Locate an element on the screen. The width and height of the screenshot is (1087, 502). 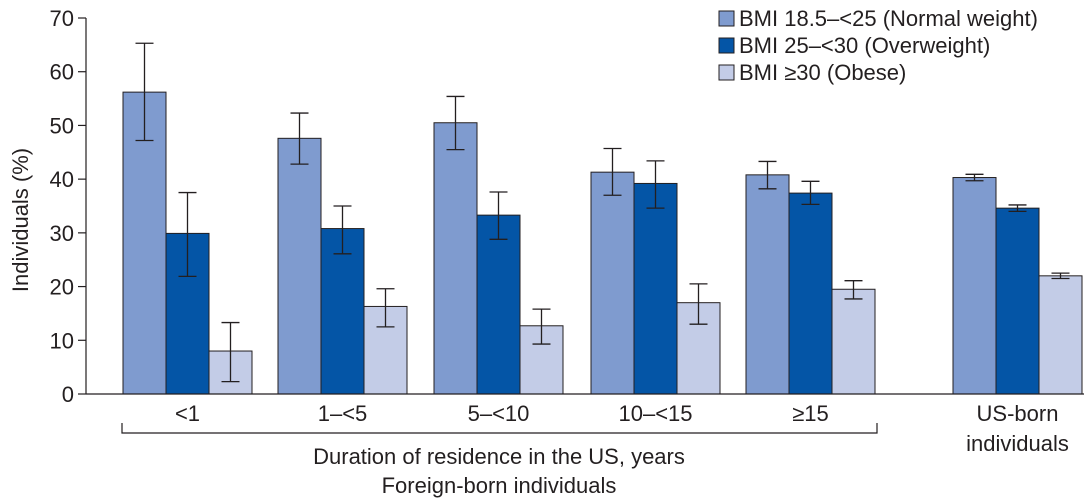
x-axis: <1 1–<5 5–<10 10–<15 ≥15 US-born individuals is located at coordinates (585, 424).